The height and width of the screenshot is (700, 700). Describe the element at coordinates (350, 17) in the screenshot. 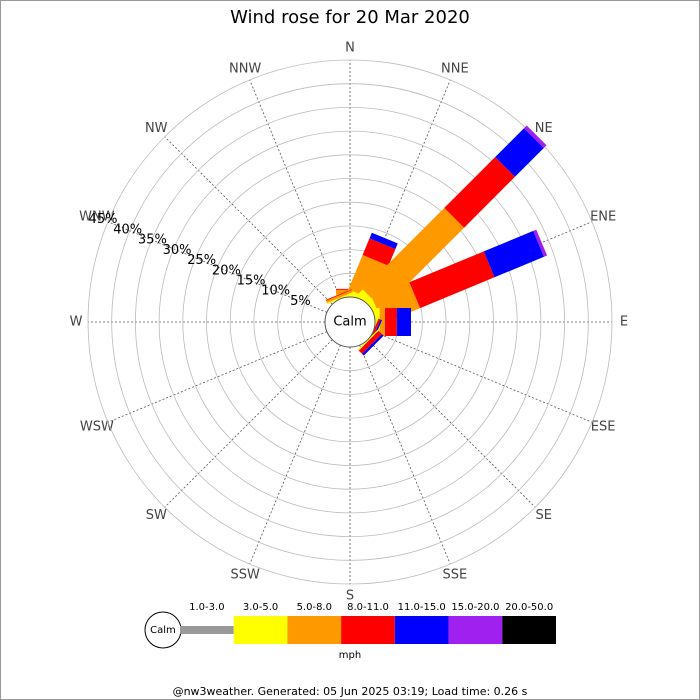

I see `chart-title: Wind rose for 20 Mar 2020` at that location.